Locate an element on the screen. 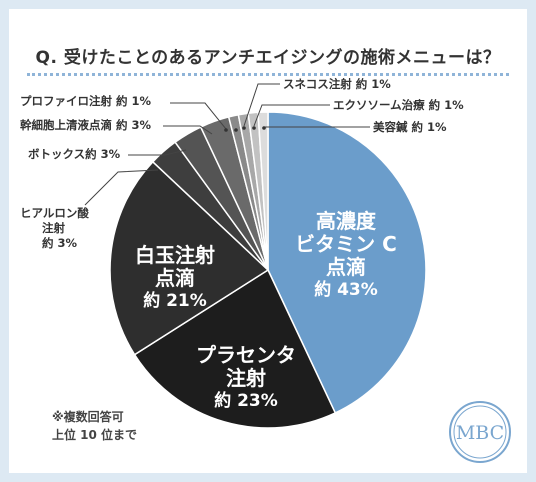 The width and height of the screenshot is (536, 482). slice-label-exosome-text: エクソソーム治療 is located at coordinates (379, 105).